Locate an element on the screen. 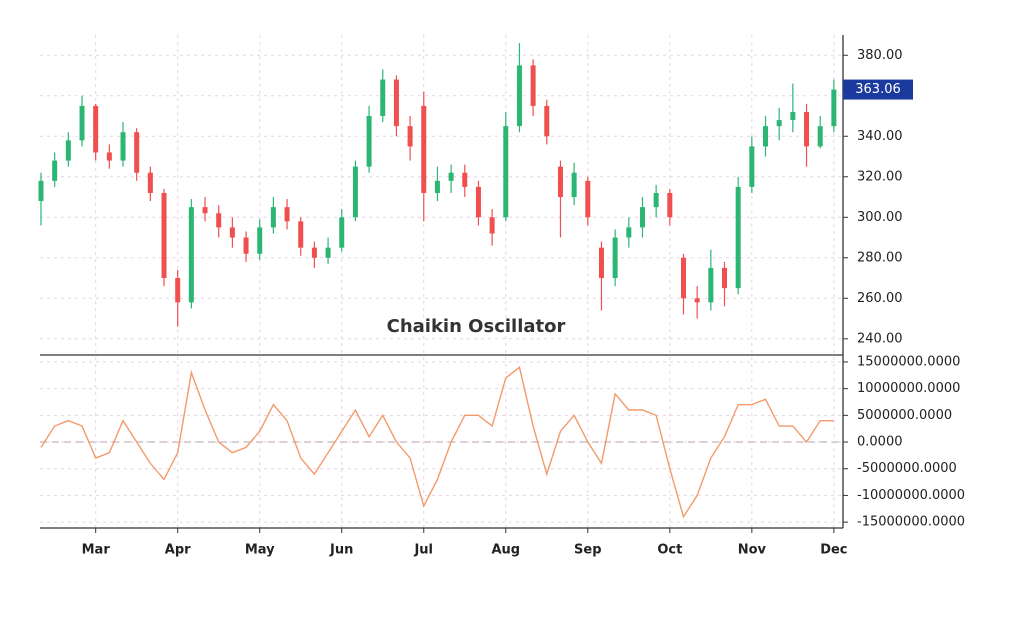 The image size is (1024, 643). y-tick-label: 340.00 is located at coordinates (880, 136).